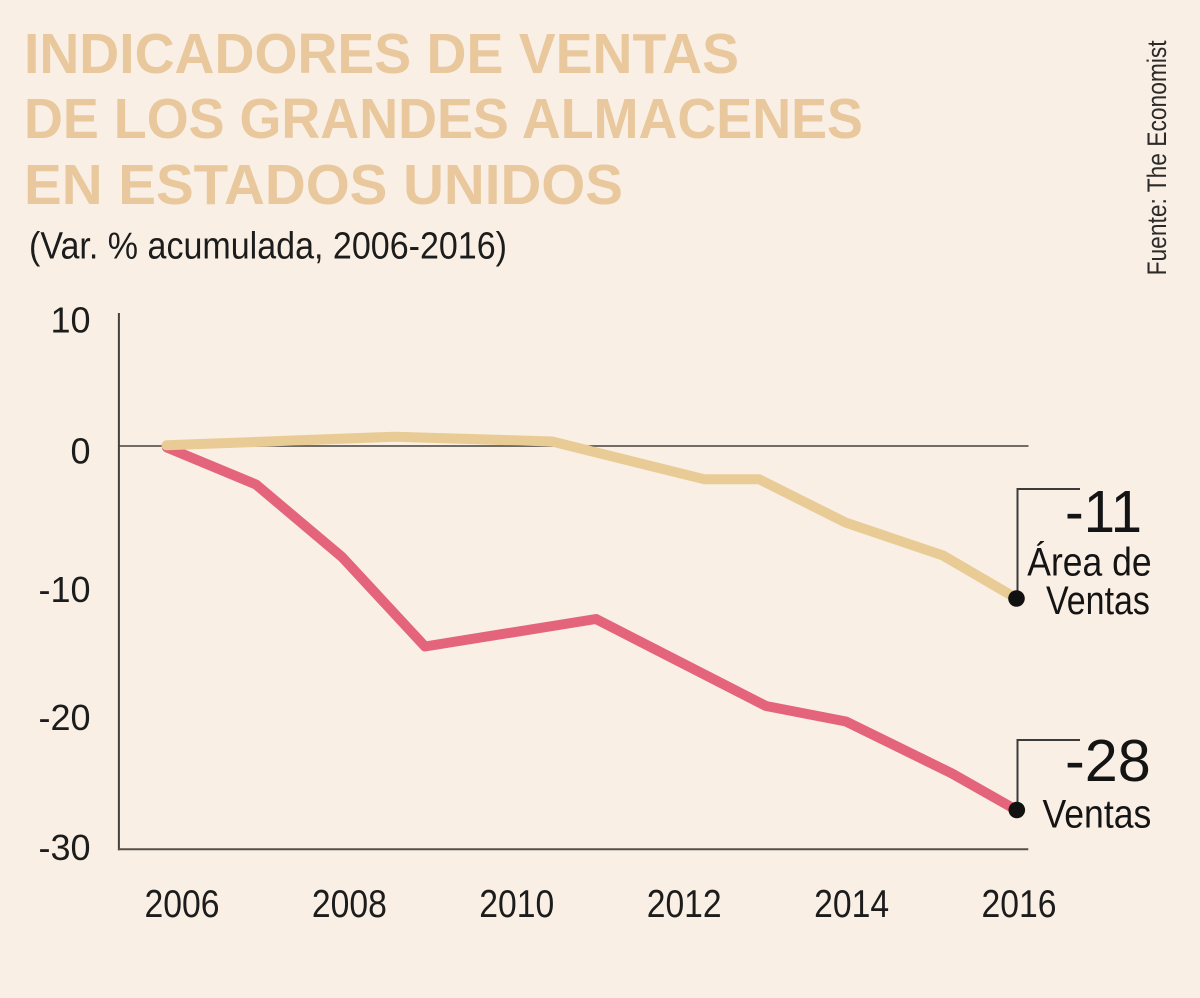  I want to click on svg-text: -28, so click(1108, 761).